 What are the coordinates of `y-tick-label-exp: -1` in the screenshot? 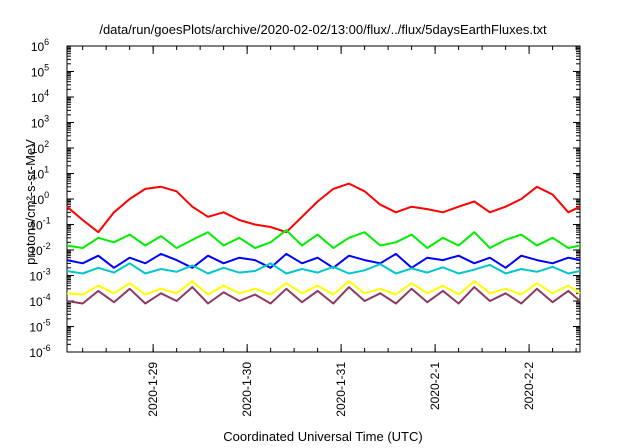 It's located at (47, 221).